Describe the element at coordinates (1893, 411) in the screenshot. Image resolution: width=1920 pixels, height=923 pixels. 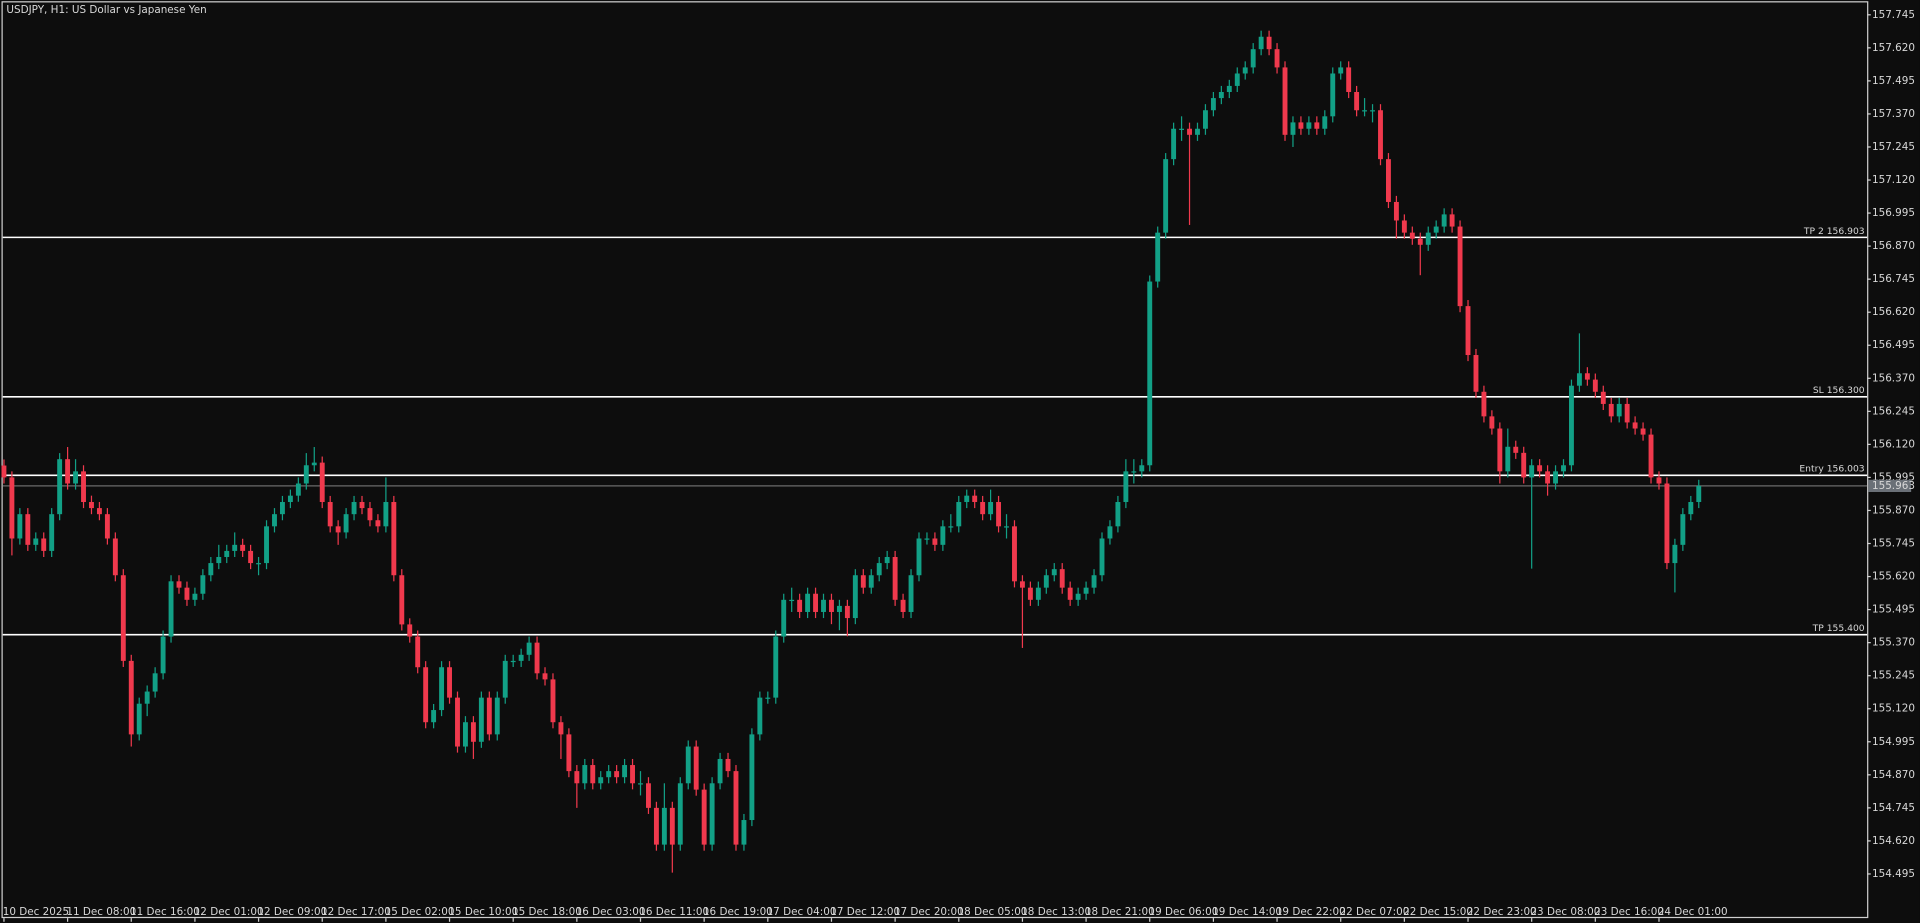
I see `y-tick-label: 156.245` at that location.